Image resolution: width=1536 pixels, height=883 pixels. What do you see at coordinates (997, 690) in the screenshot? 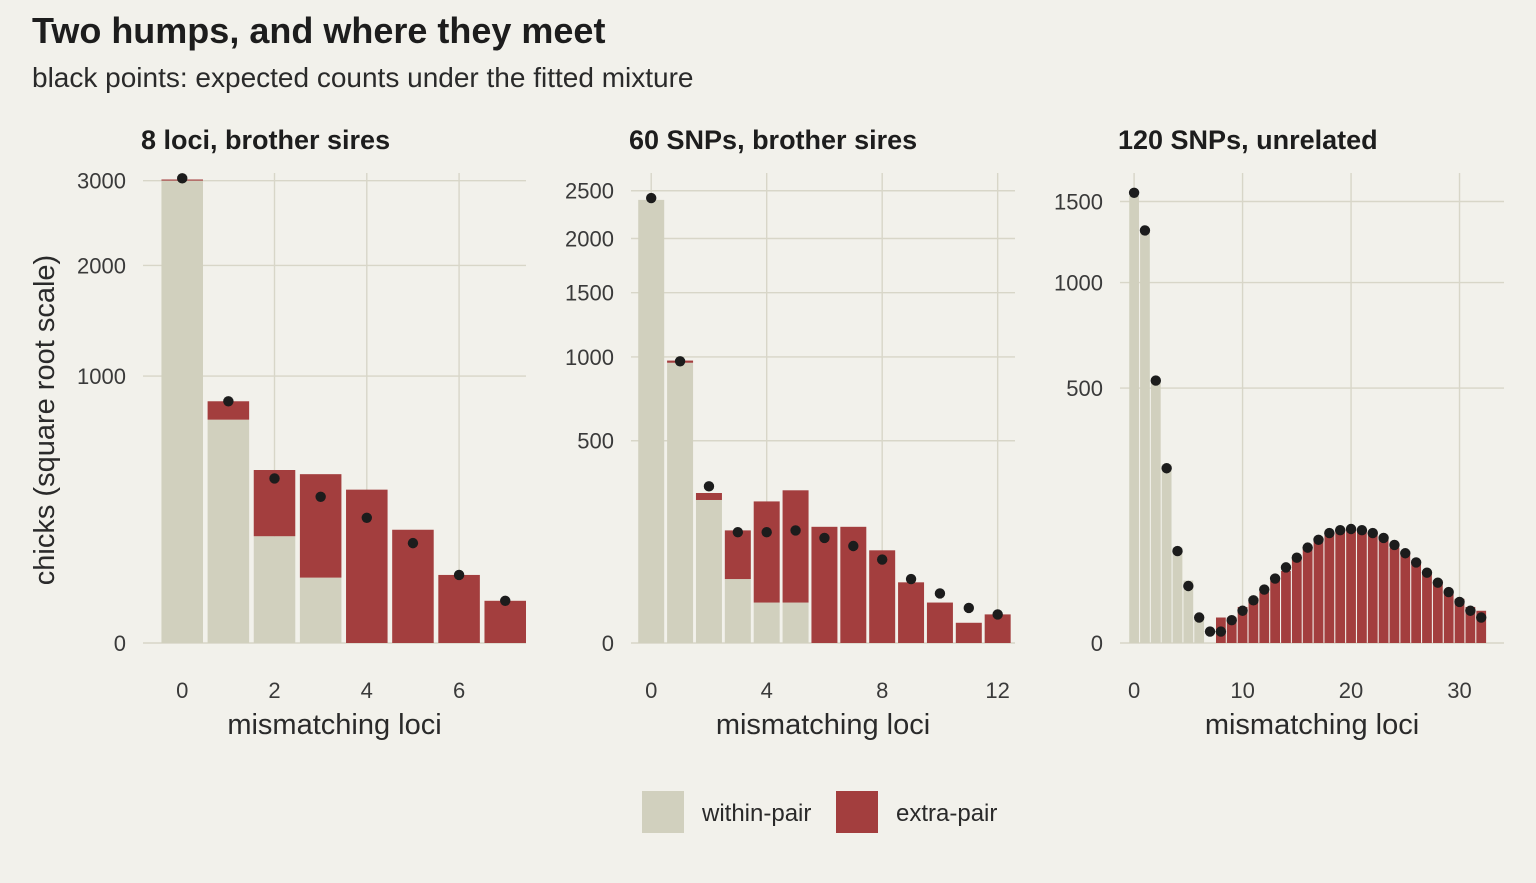
I see `x-tick-label: 12` at bounding box center [997, 690].